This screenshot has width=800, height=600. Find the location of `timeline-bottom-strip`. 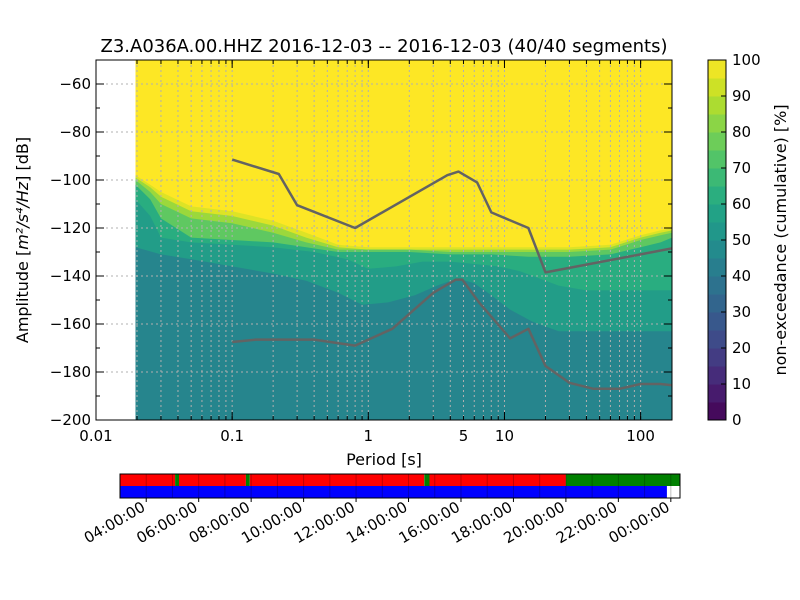

timeline-bottom-strip is located at coordinates (393, 492).